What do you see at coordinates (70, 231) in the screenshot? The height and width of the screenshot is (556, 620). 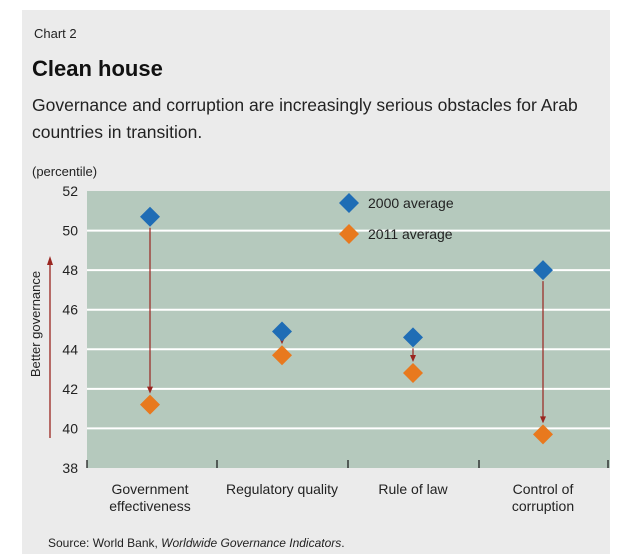 I see `y-tick-label: 50` at bounding box center [70, 231].